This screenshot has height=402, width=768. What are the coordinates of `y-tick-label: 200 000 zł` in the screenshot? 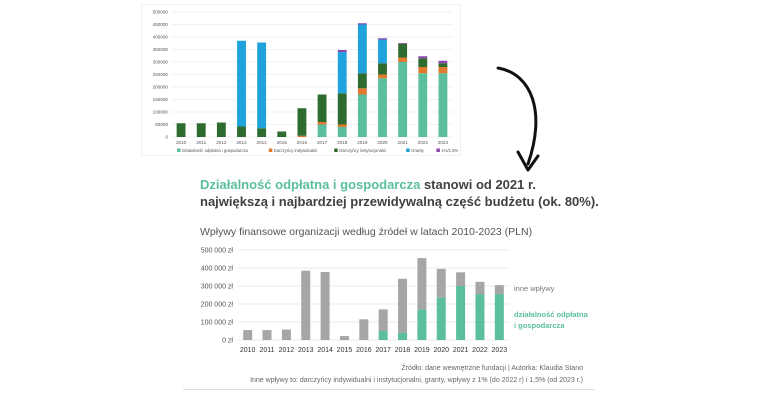 It's located at (217, 305).